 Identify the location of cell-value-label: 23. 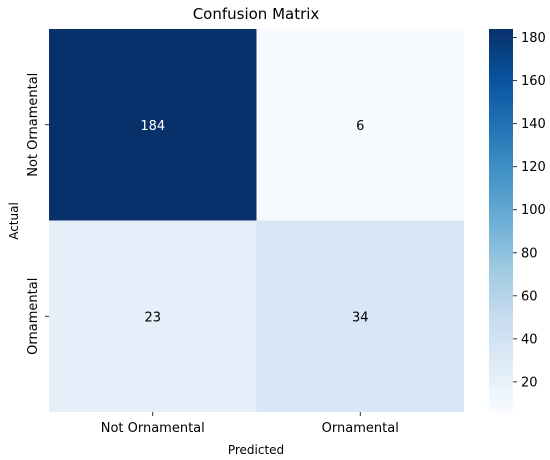
(152, 317).